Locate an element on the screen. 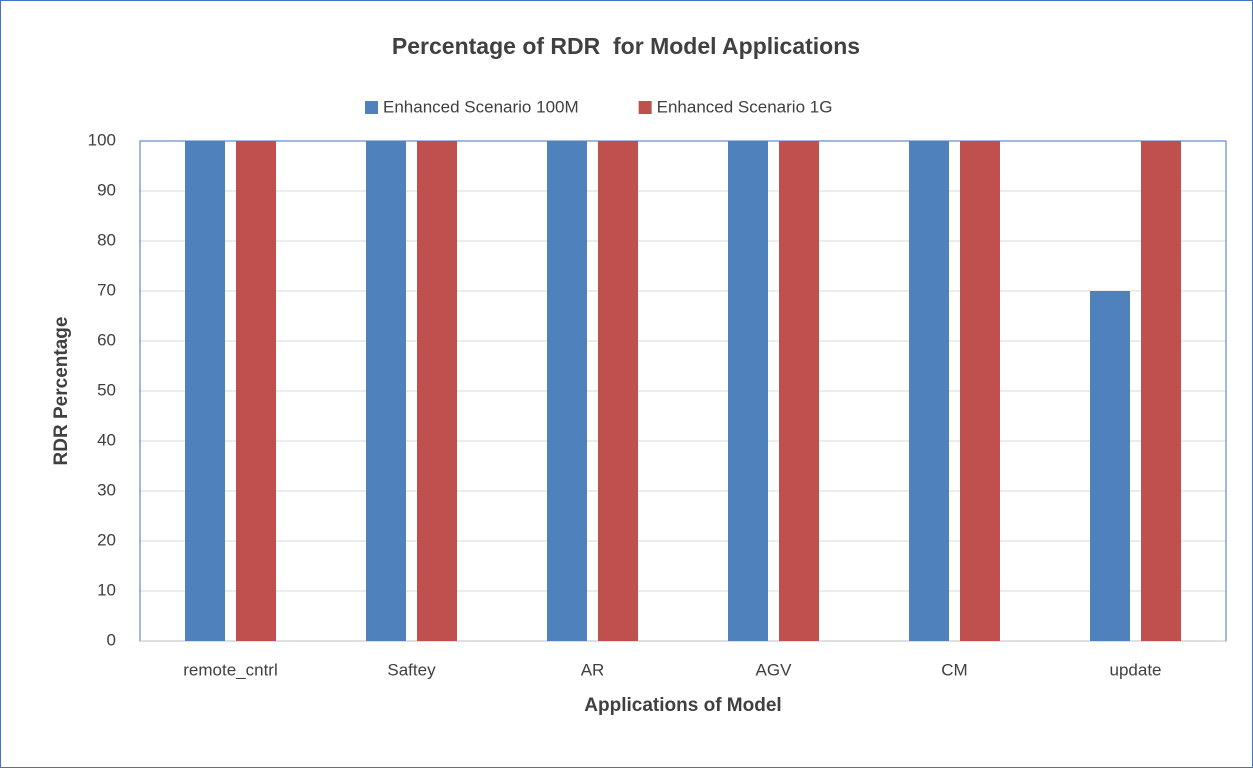 The image size is (1253, 773). x-tick-label: Saftey is located at coordinates (411, 669).